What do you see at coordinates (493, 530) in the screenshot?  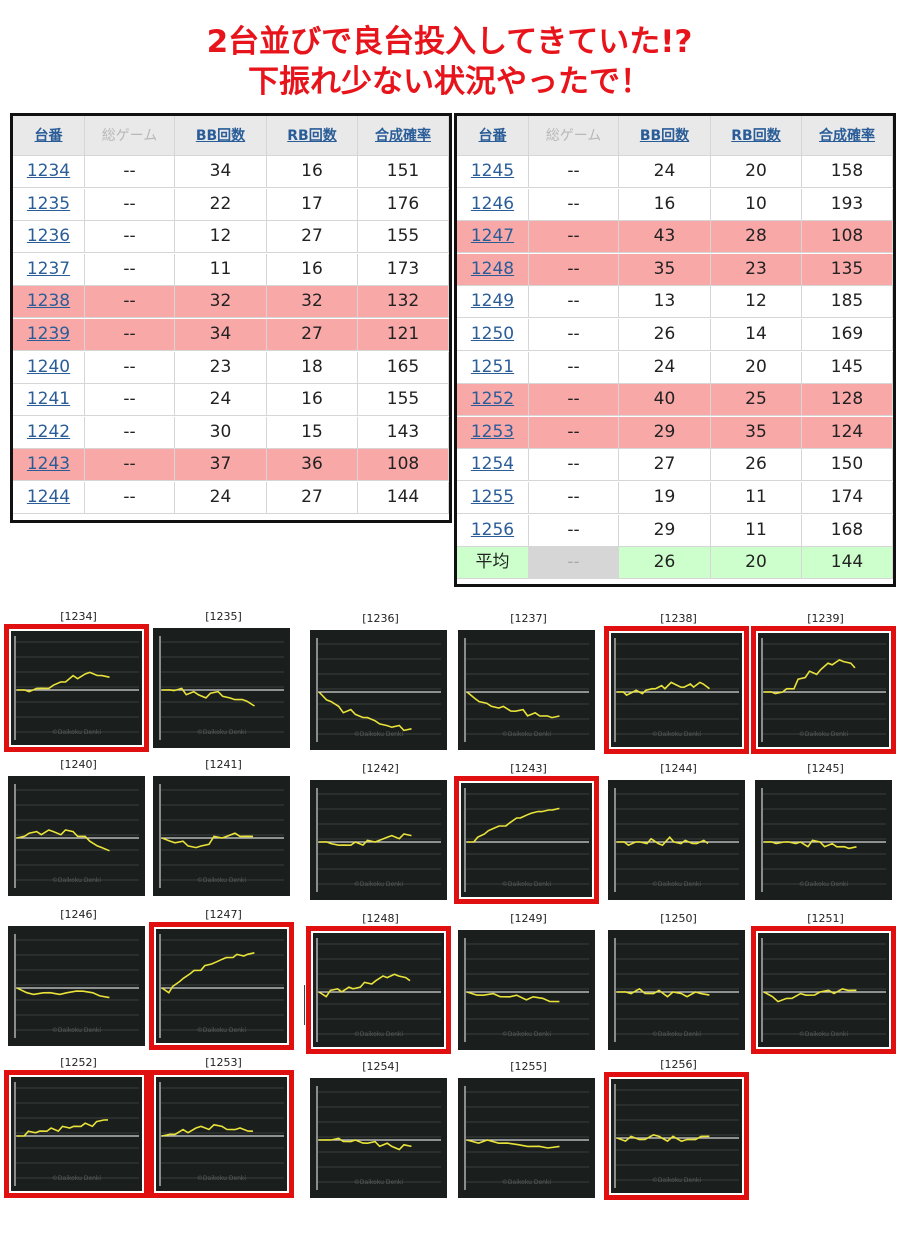 I see `machine-number-link: 1256` at bounding box center [493, 530].